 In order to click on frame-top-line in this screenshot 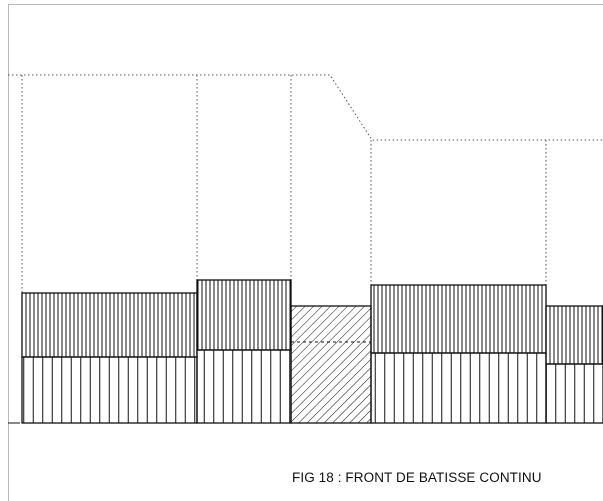, I will do `click(305, 4)`.